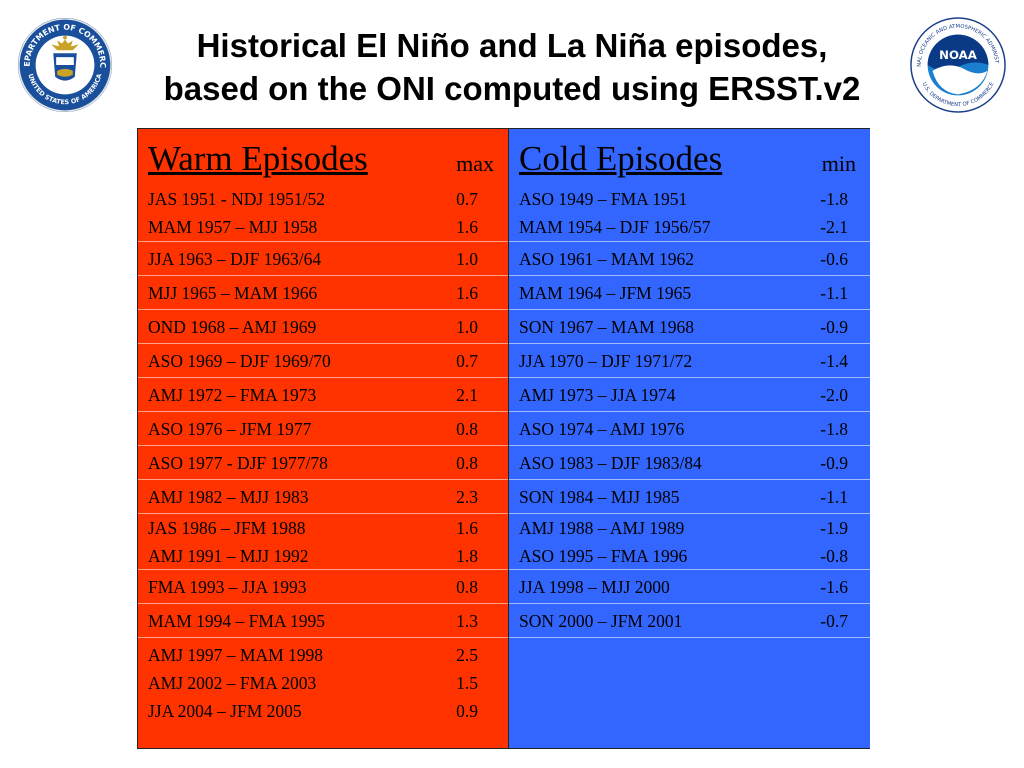 The width and height of the screenshot is (1024, 768). I want to click on table-row: ASO 1961 – MAM 1962 -0.6, so click(689, 259).